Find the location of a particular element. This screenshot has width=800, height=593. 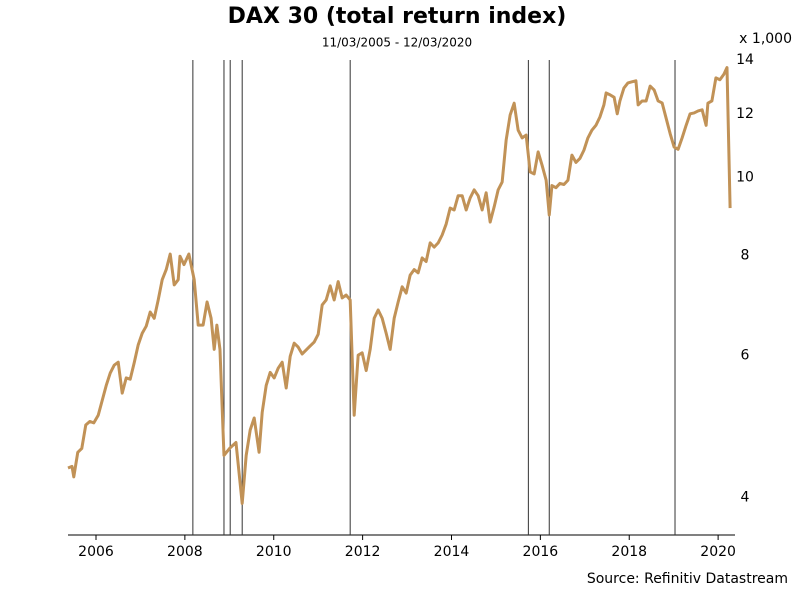

x-tick-label: 2014 is located at coordinates (452, 552).